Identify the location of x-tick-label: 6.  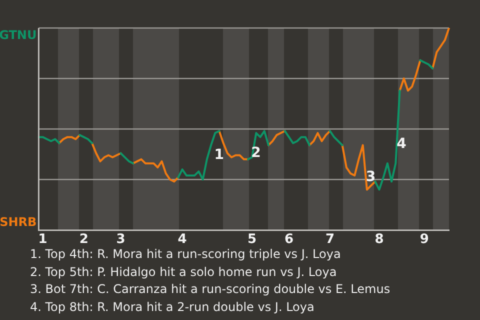
(289, 240).